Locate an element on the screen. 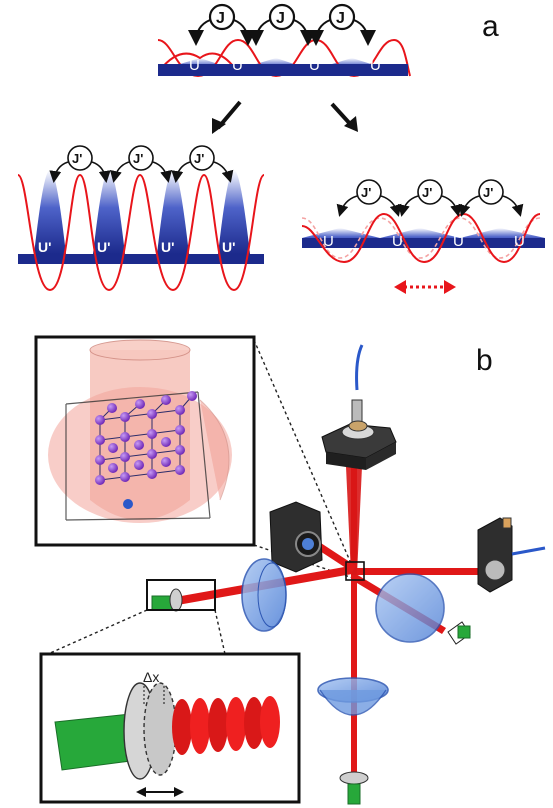 The image size is (553, 808). atoms is located at coordinates (146, 450).